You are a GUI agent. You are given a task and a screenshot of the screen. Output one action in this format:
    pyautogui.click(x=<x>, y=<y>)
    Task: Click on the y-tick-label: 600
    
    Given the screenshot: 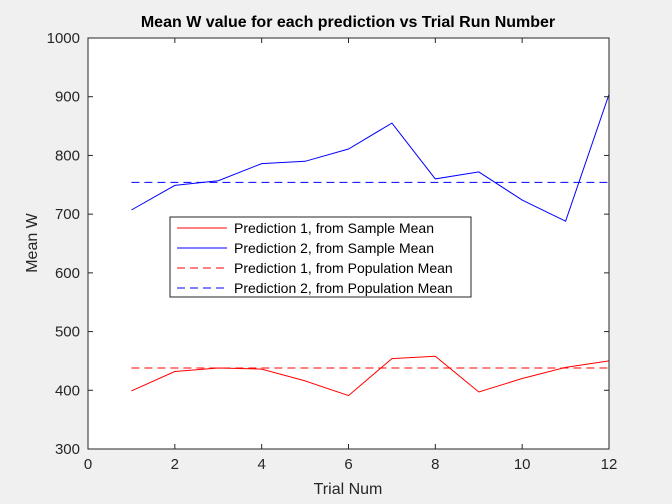 What is the action you would take?
    pyautogui.click(x=67, y=273)
    